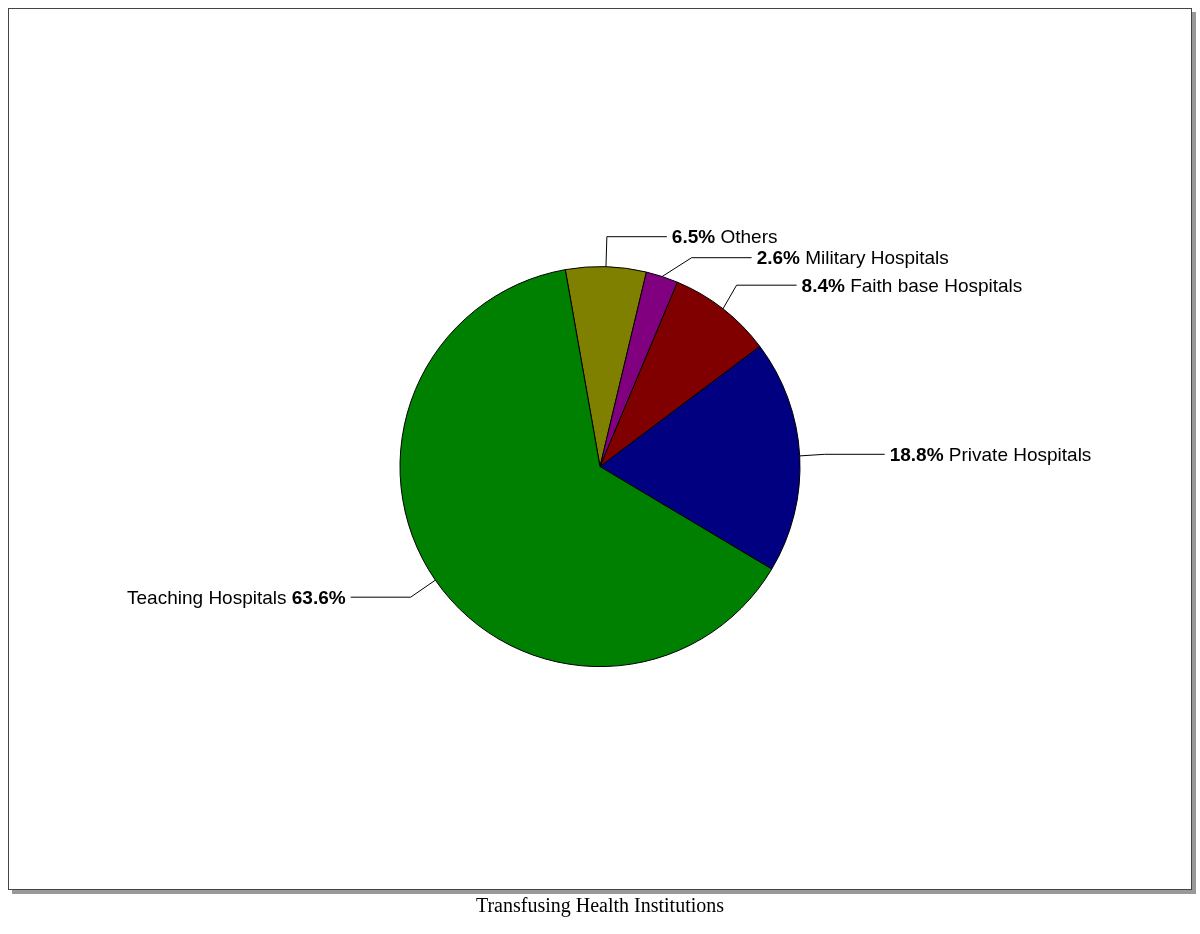 The width and height of the screenshot is (1200, 934). Describe the element at coordinates (823, 285) in the screenshot. I see `data-label: 8.4%` at that location.